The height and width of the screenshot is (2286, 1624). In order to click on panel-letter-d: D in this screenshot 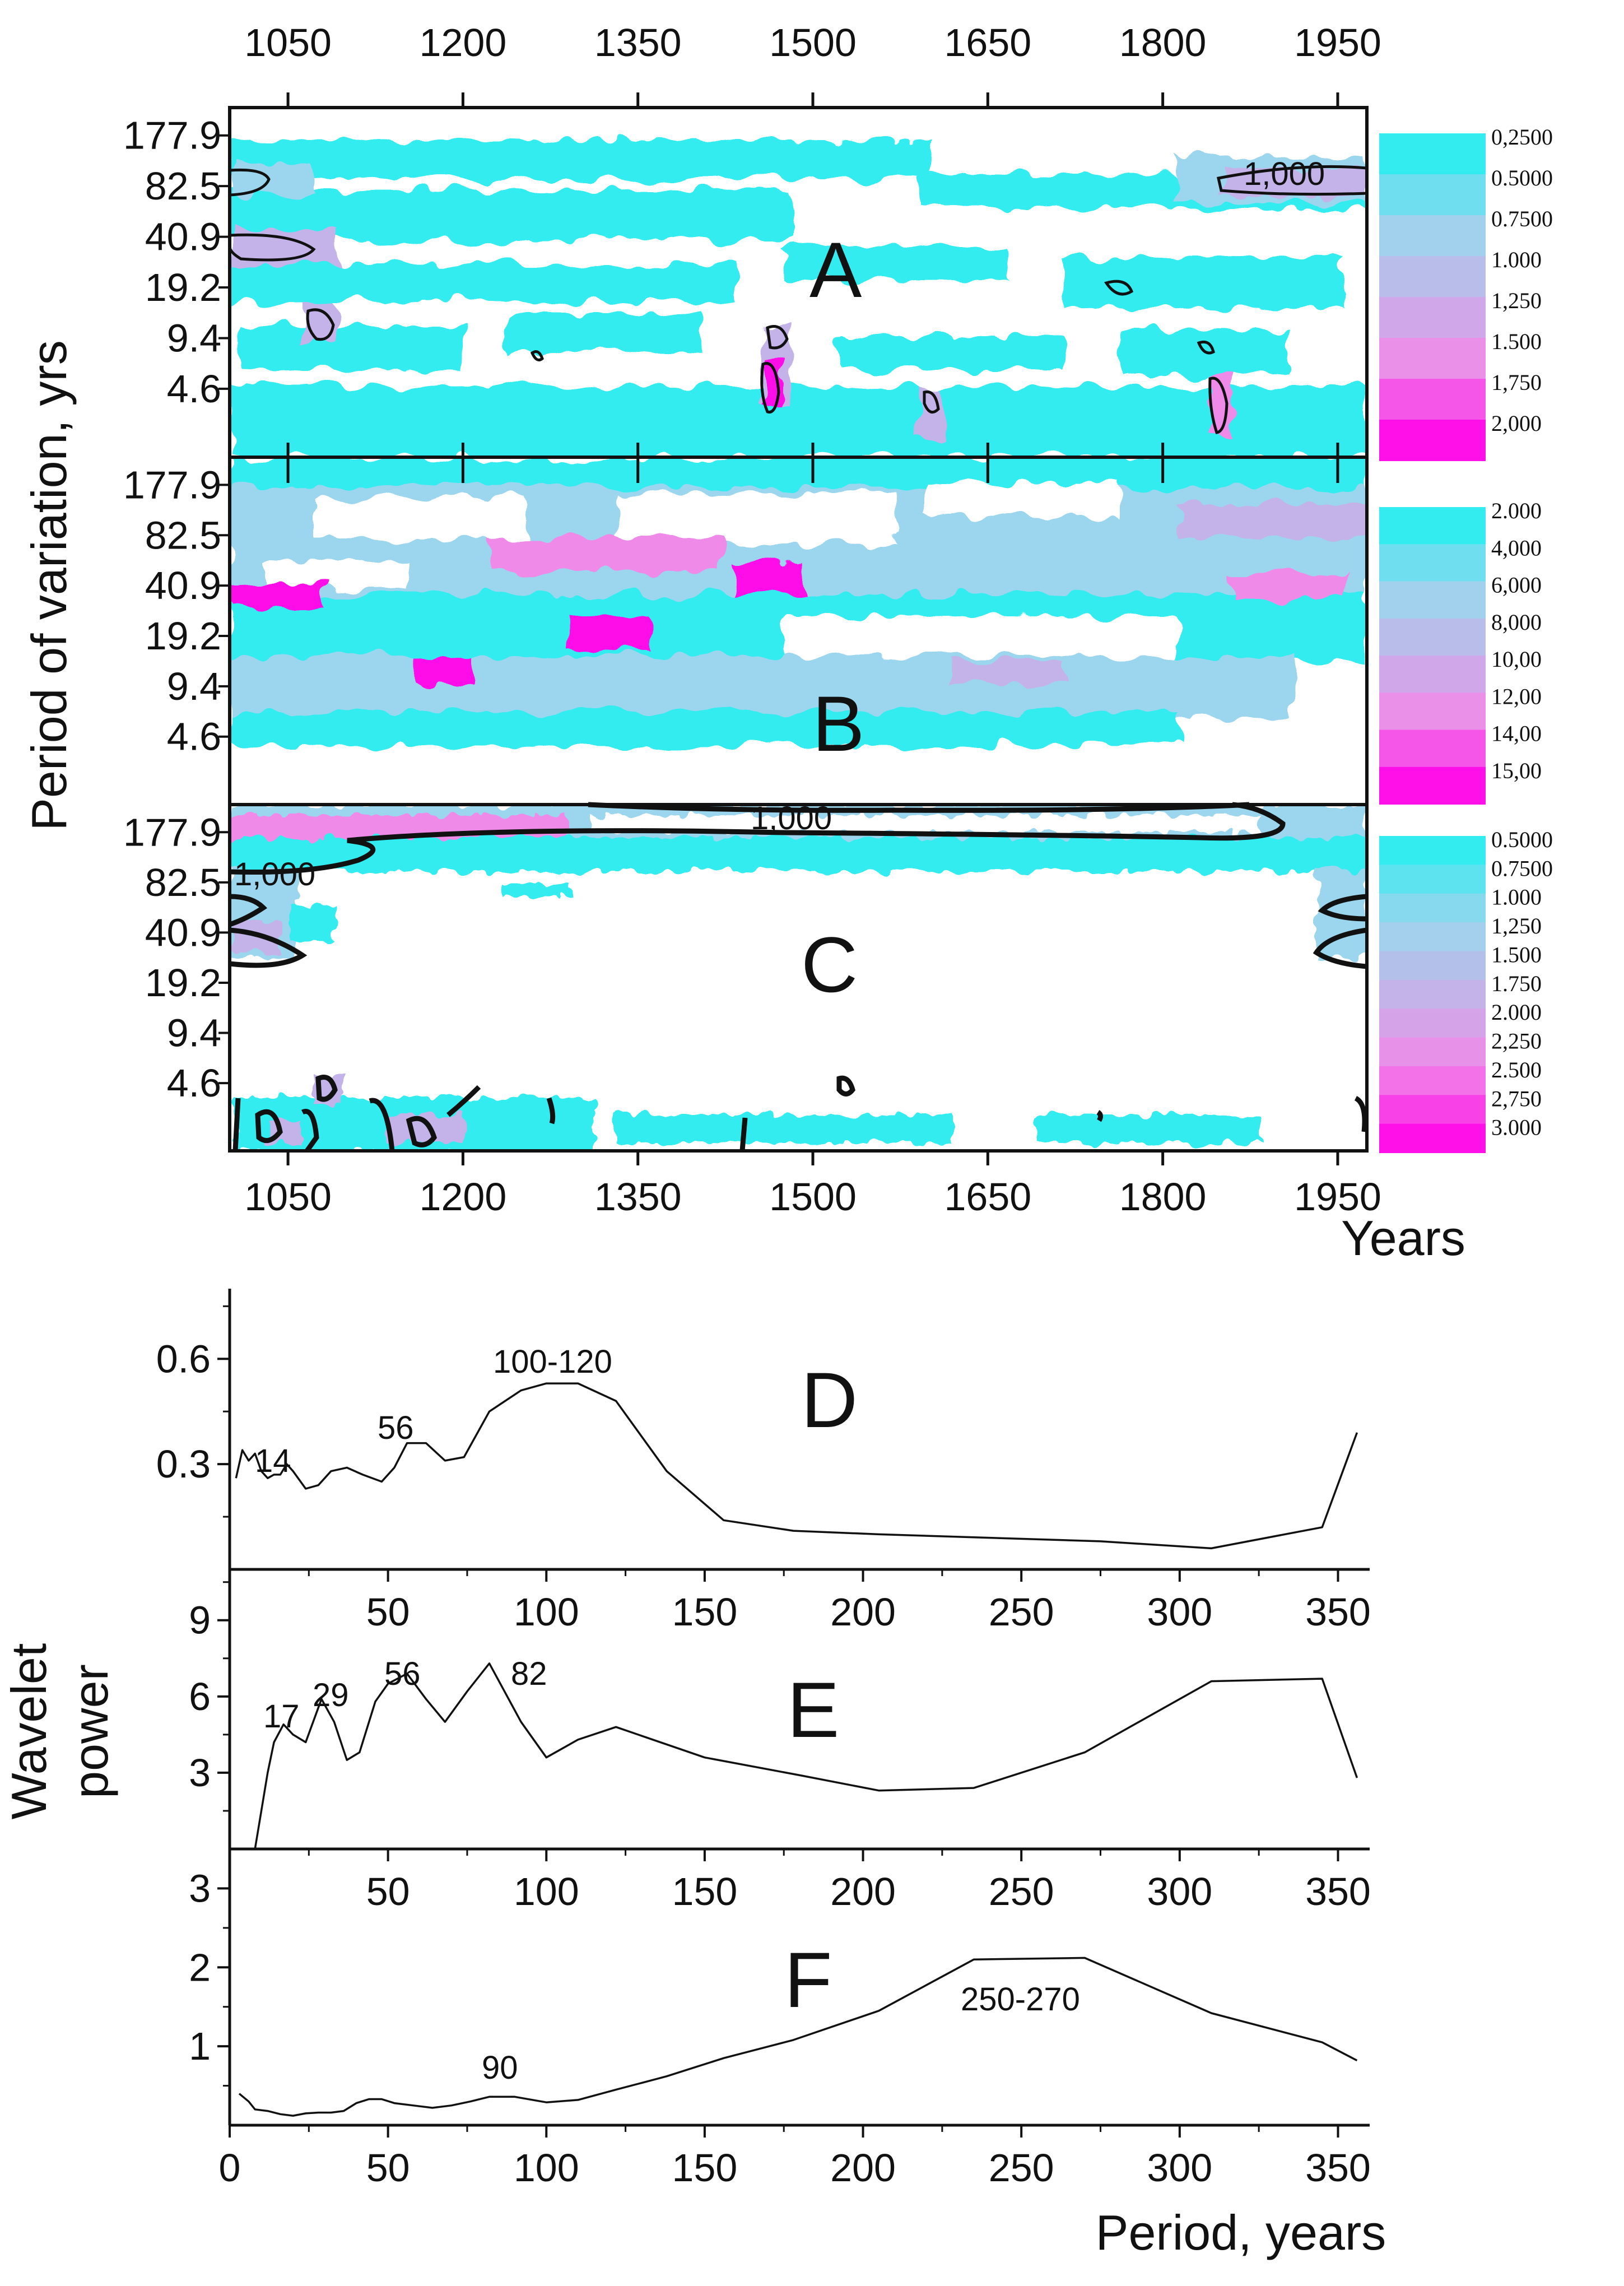, I will do `click(829, 1400)`.